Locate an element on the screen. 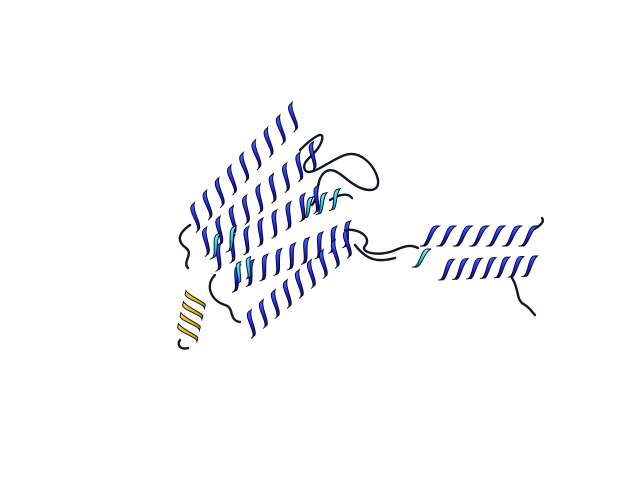 The height and width of the screenshot is (480, 640). helix-right-top is located at coordinates (479, 236).